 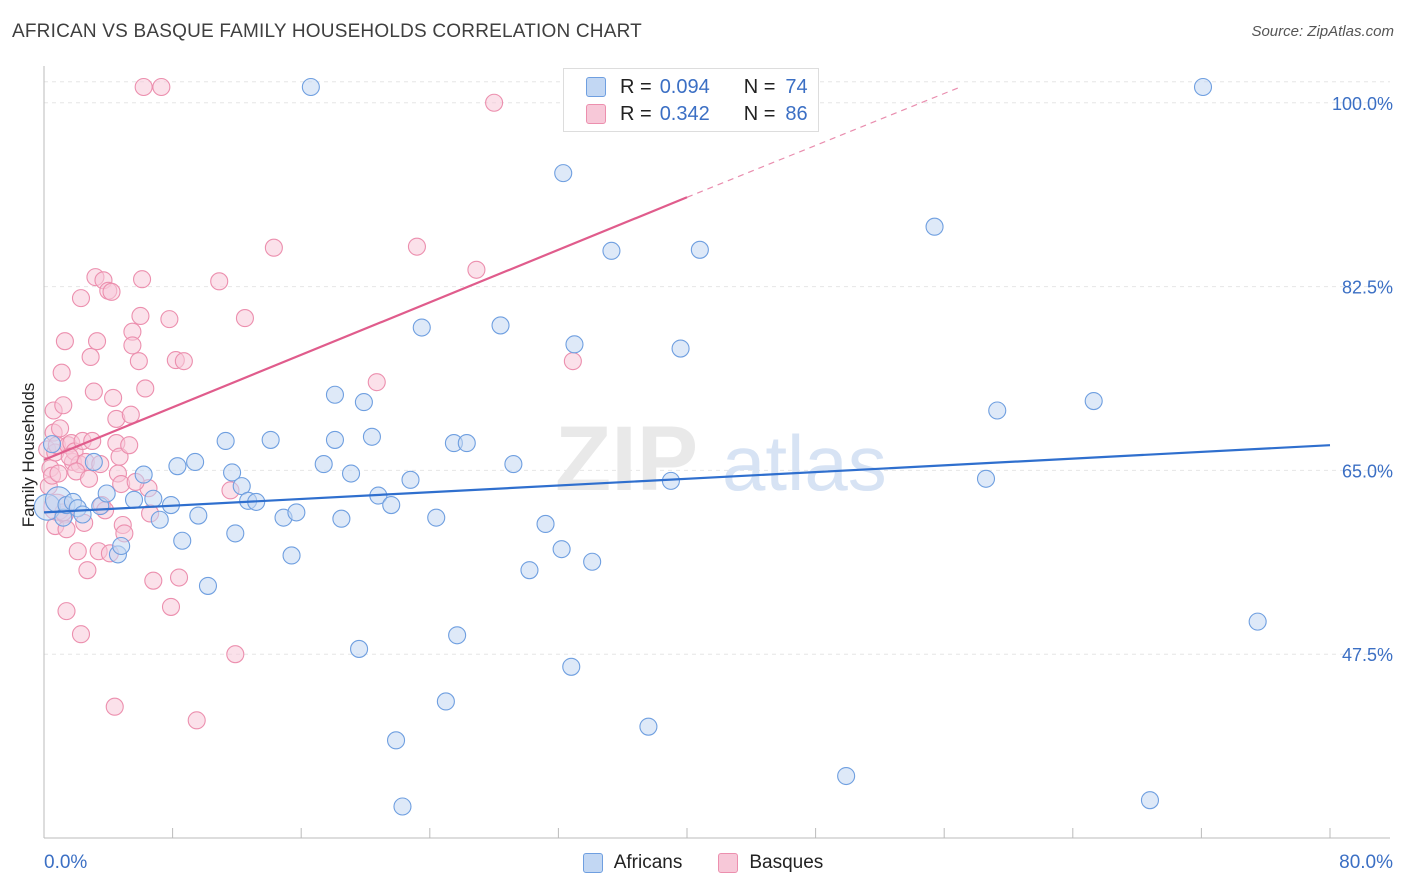 What do you see at coordinates (1367, 288) in the screenshot?
I see `y-tick-label: 82.5%` at bounding box center [1367, 288].